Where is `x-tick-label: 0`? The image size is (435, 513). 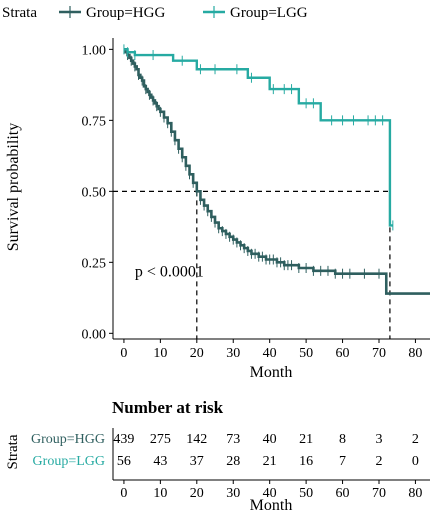
x-tick-label: 0 is located at coordinates (123, 353).